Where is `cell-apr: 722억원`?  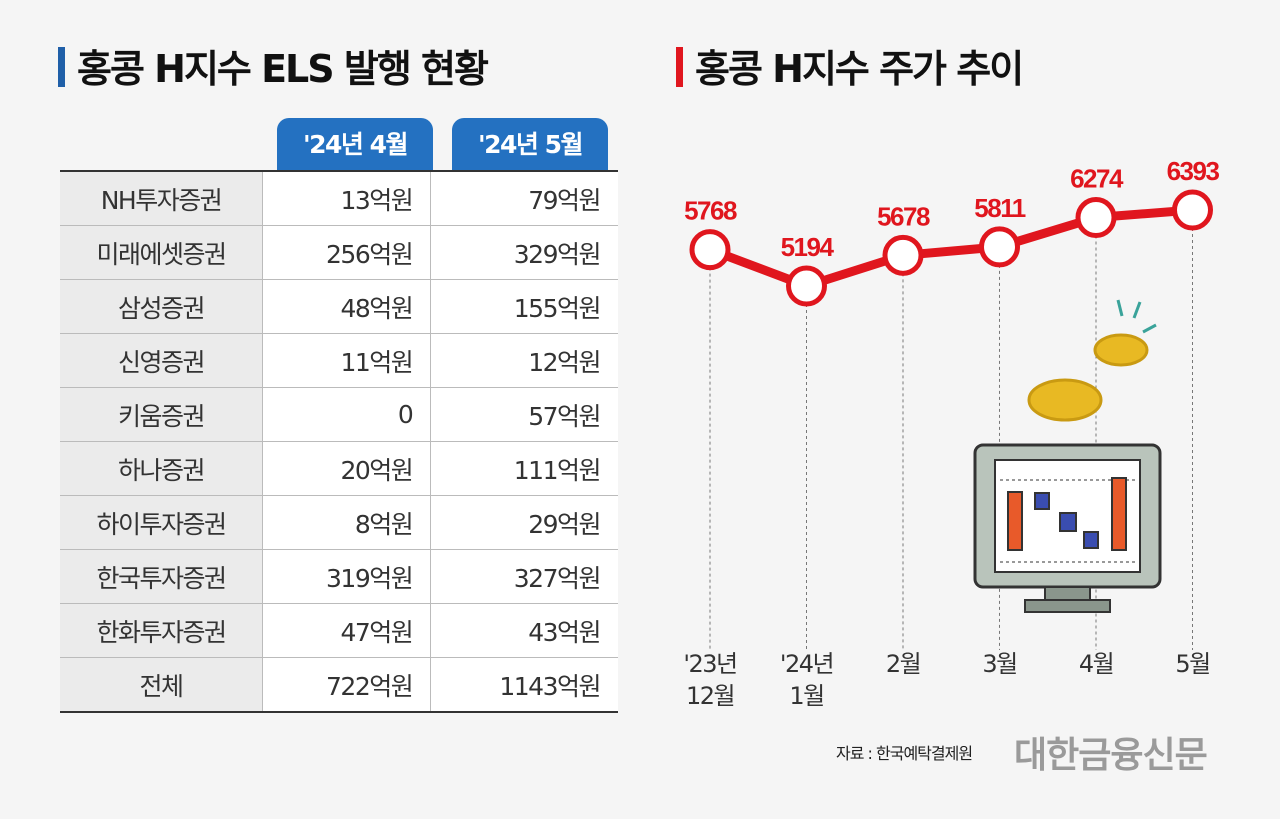 cell-apr: 722억원 is located at coordinates (347, 685).